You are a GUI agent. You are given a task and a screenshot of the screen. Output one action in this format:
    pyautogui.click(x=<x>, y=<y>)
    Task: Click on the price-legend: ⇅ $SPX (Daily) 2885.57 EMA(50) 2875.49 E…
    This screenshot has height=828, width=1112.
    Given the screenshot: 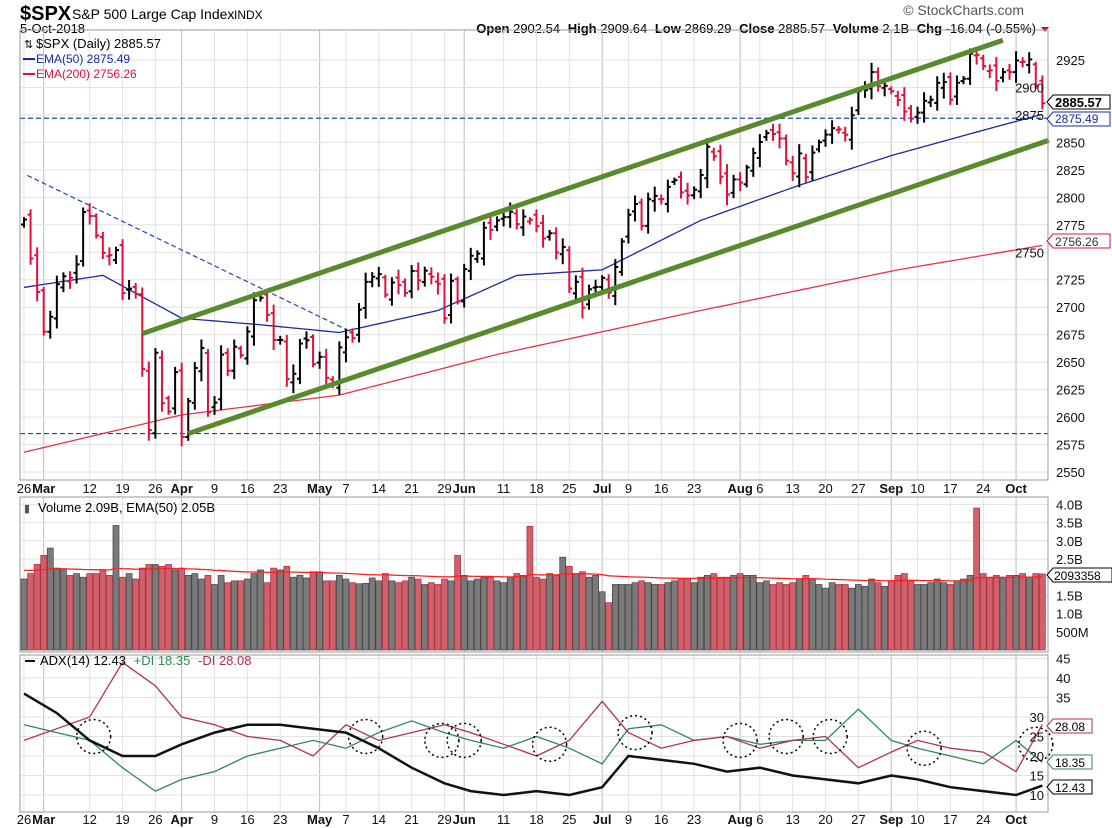 What is the action you would take?
    pyautogui.click(x=92, y=58)
    